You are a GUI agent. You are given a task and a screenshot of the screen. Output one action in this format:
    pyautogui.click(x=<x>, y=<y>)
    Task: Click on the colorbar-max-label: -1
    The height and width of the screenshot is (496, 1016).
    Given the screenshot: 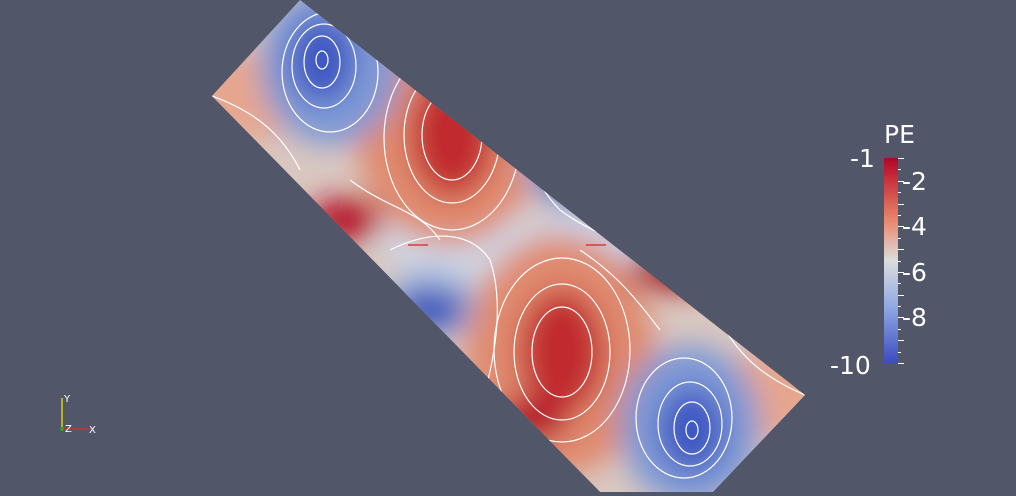 What is the action you would take?
    pyautogui.click(x=862, y=158)
    